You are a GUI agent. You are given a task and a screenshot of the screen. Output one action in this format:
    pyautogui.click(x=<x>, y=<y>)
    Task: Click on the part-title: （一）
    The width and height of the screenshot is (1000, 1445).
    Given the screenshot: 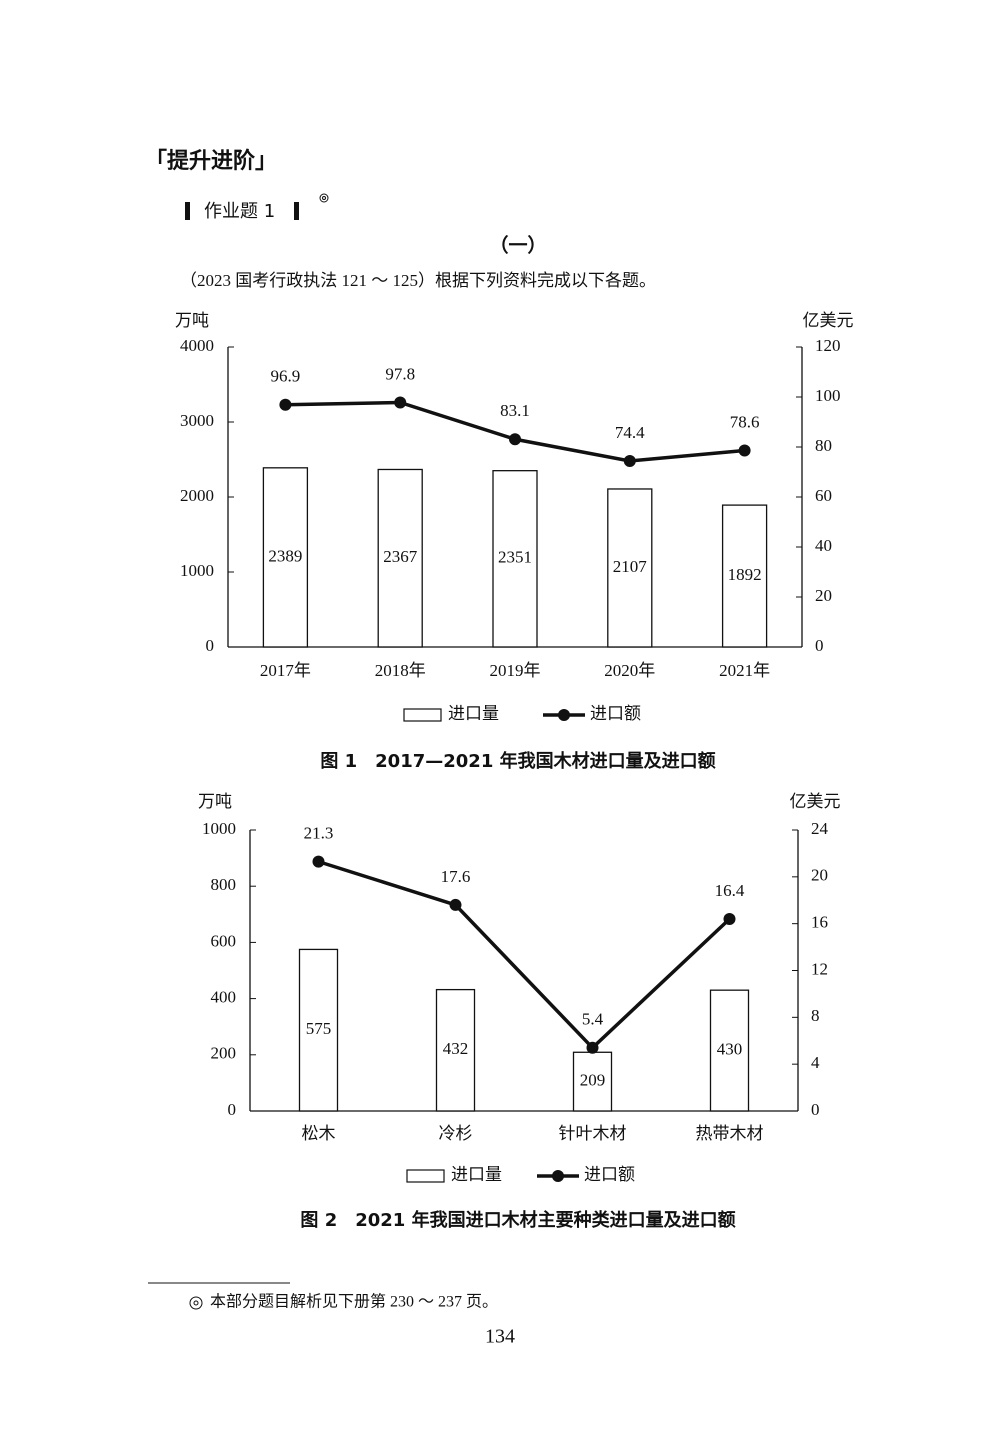 What is the action you would take?
    pyautogui.click(x=517, y=245)
    